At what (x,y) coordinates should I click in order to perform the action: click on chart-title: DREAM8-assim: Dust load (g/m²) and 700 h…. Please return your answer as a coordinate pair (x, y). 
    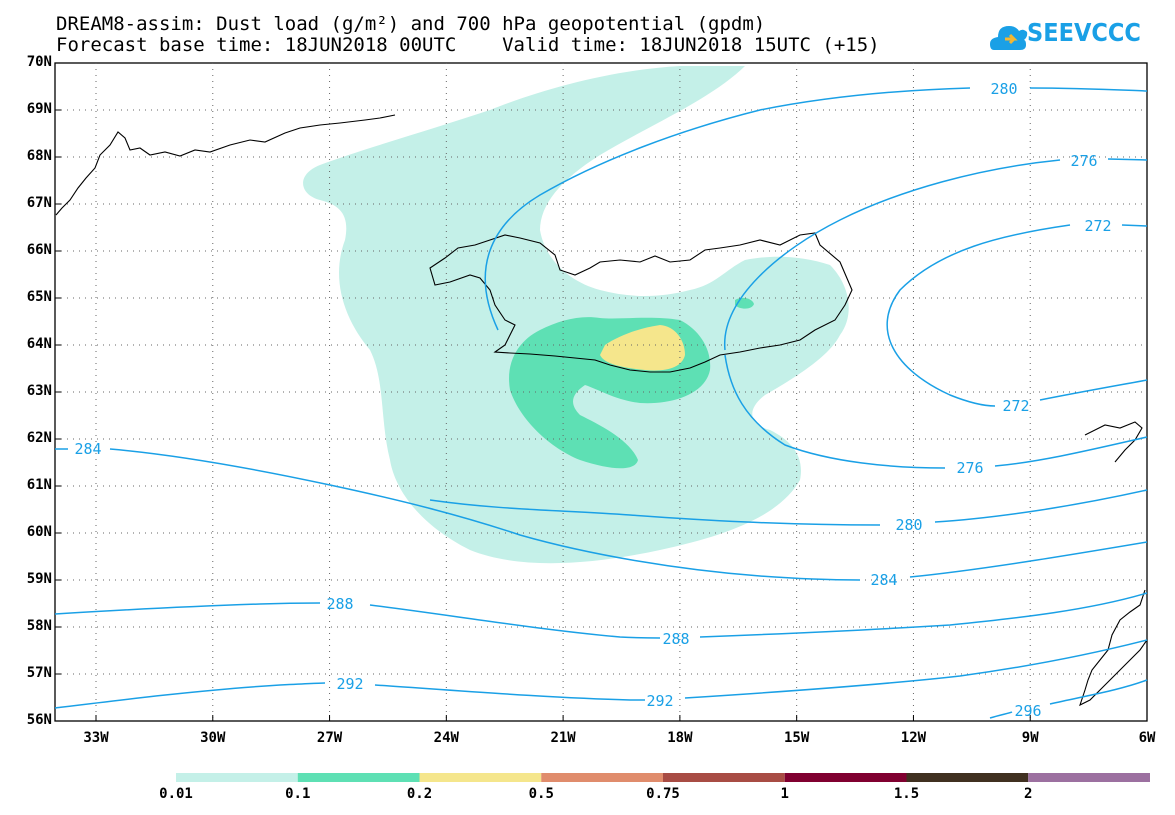
    Looking at the image, I should click on (411, 24).